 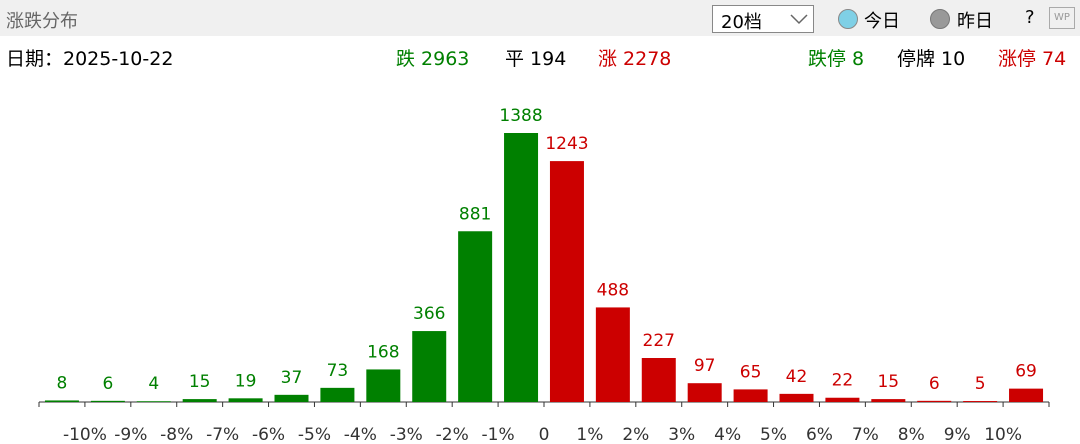 I want to click on x-tick-label: 1%, so click(x=589, y=434).